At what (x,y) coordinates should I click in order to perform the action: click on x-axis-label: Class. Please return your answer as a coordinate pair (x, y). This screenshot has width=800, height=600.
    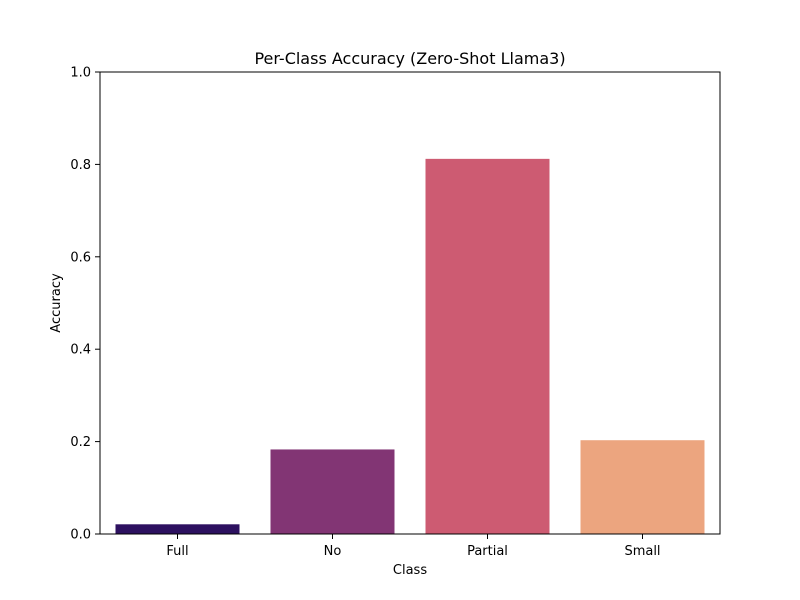
    Looking at the image, I should click on (410, 570).